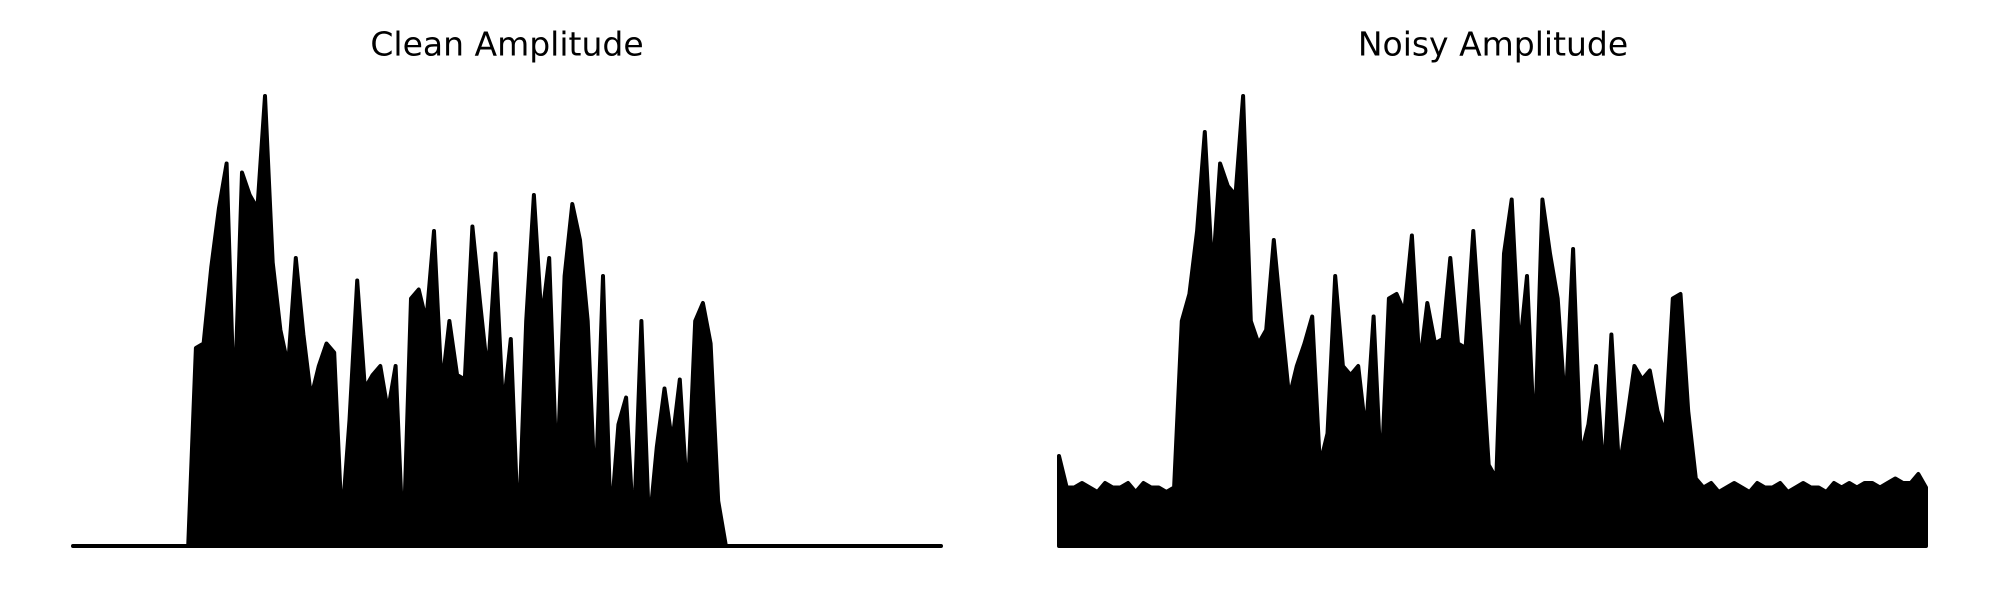 This screenshot has width=2000, height=600. Describe the element at coordinates (506, 44) in the screenshot. I see `chart-title: Clean Amplitude` at that location.